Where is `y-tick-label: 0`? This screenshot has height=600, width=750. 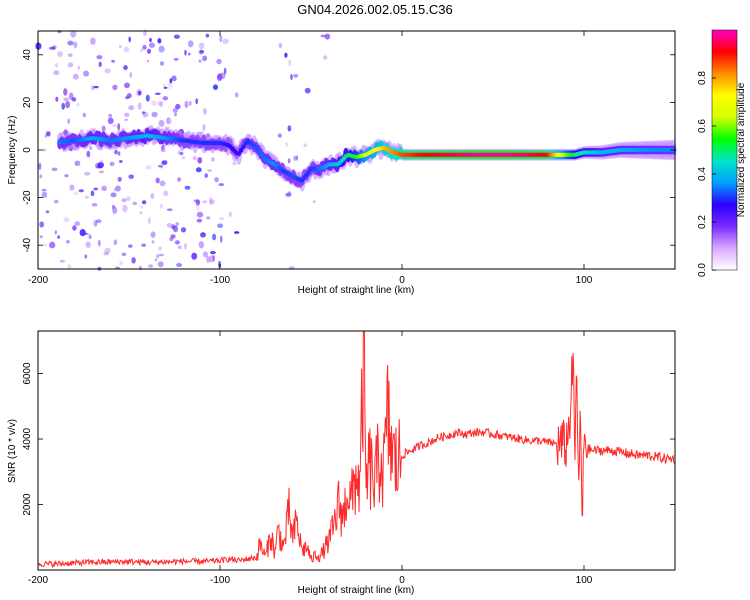
y-tick-label: 0 is located at coordinates (27, 150).